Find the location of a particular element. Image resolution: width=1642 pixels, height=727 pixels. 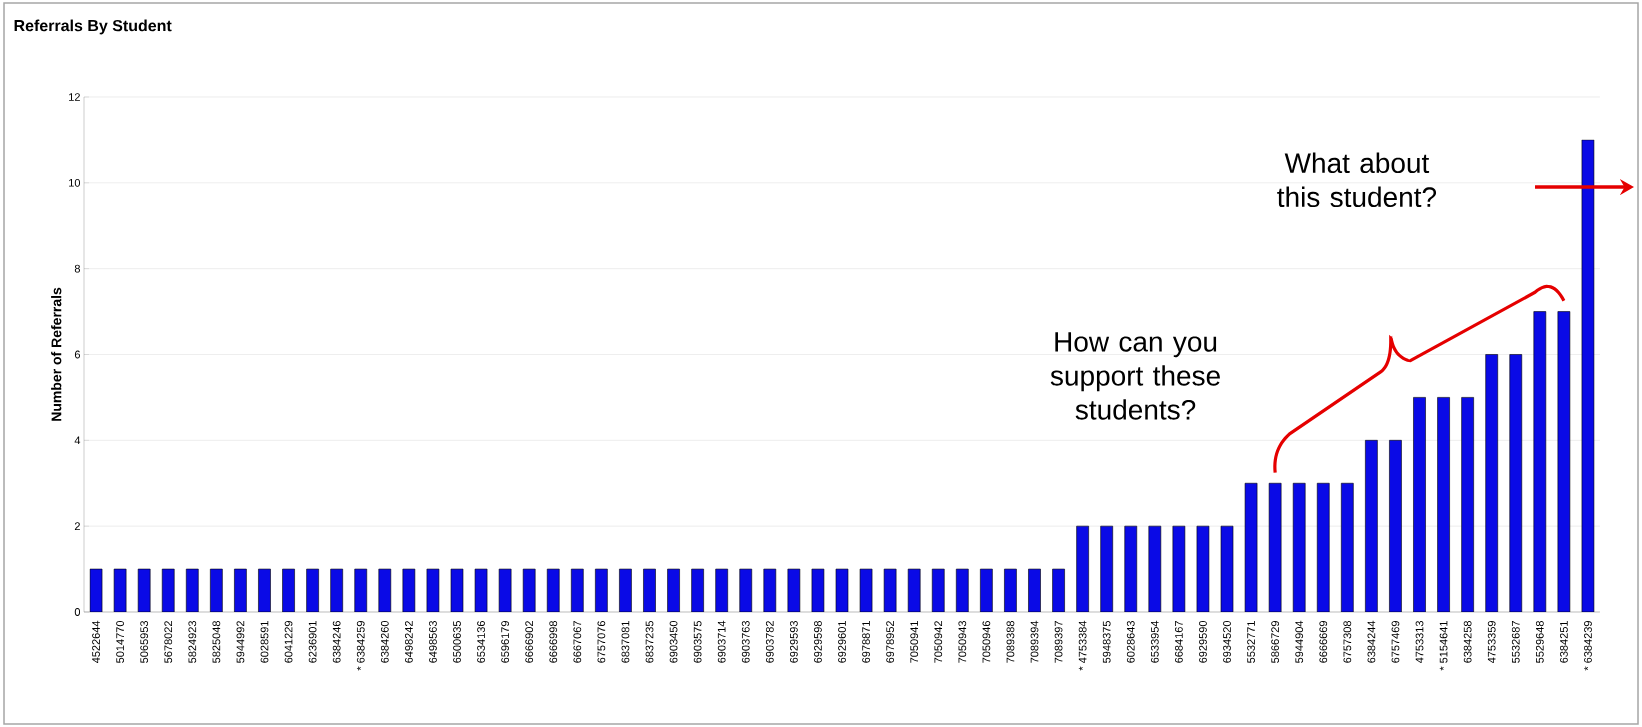

x-tick-label: 5944992 is located at coordinates (240, 642).